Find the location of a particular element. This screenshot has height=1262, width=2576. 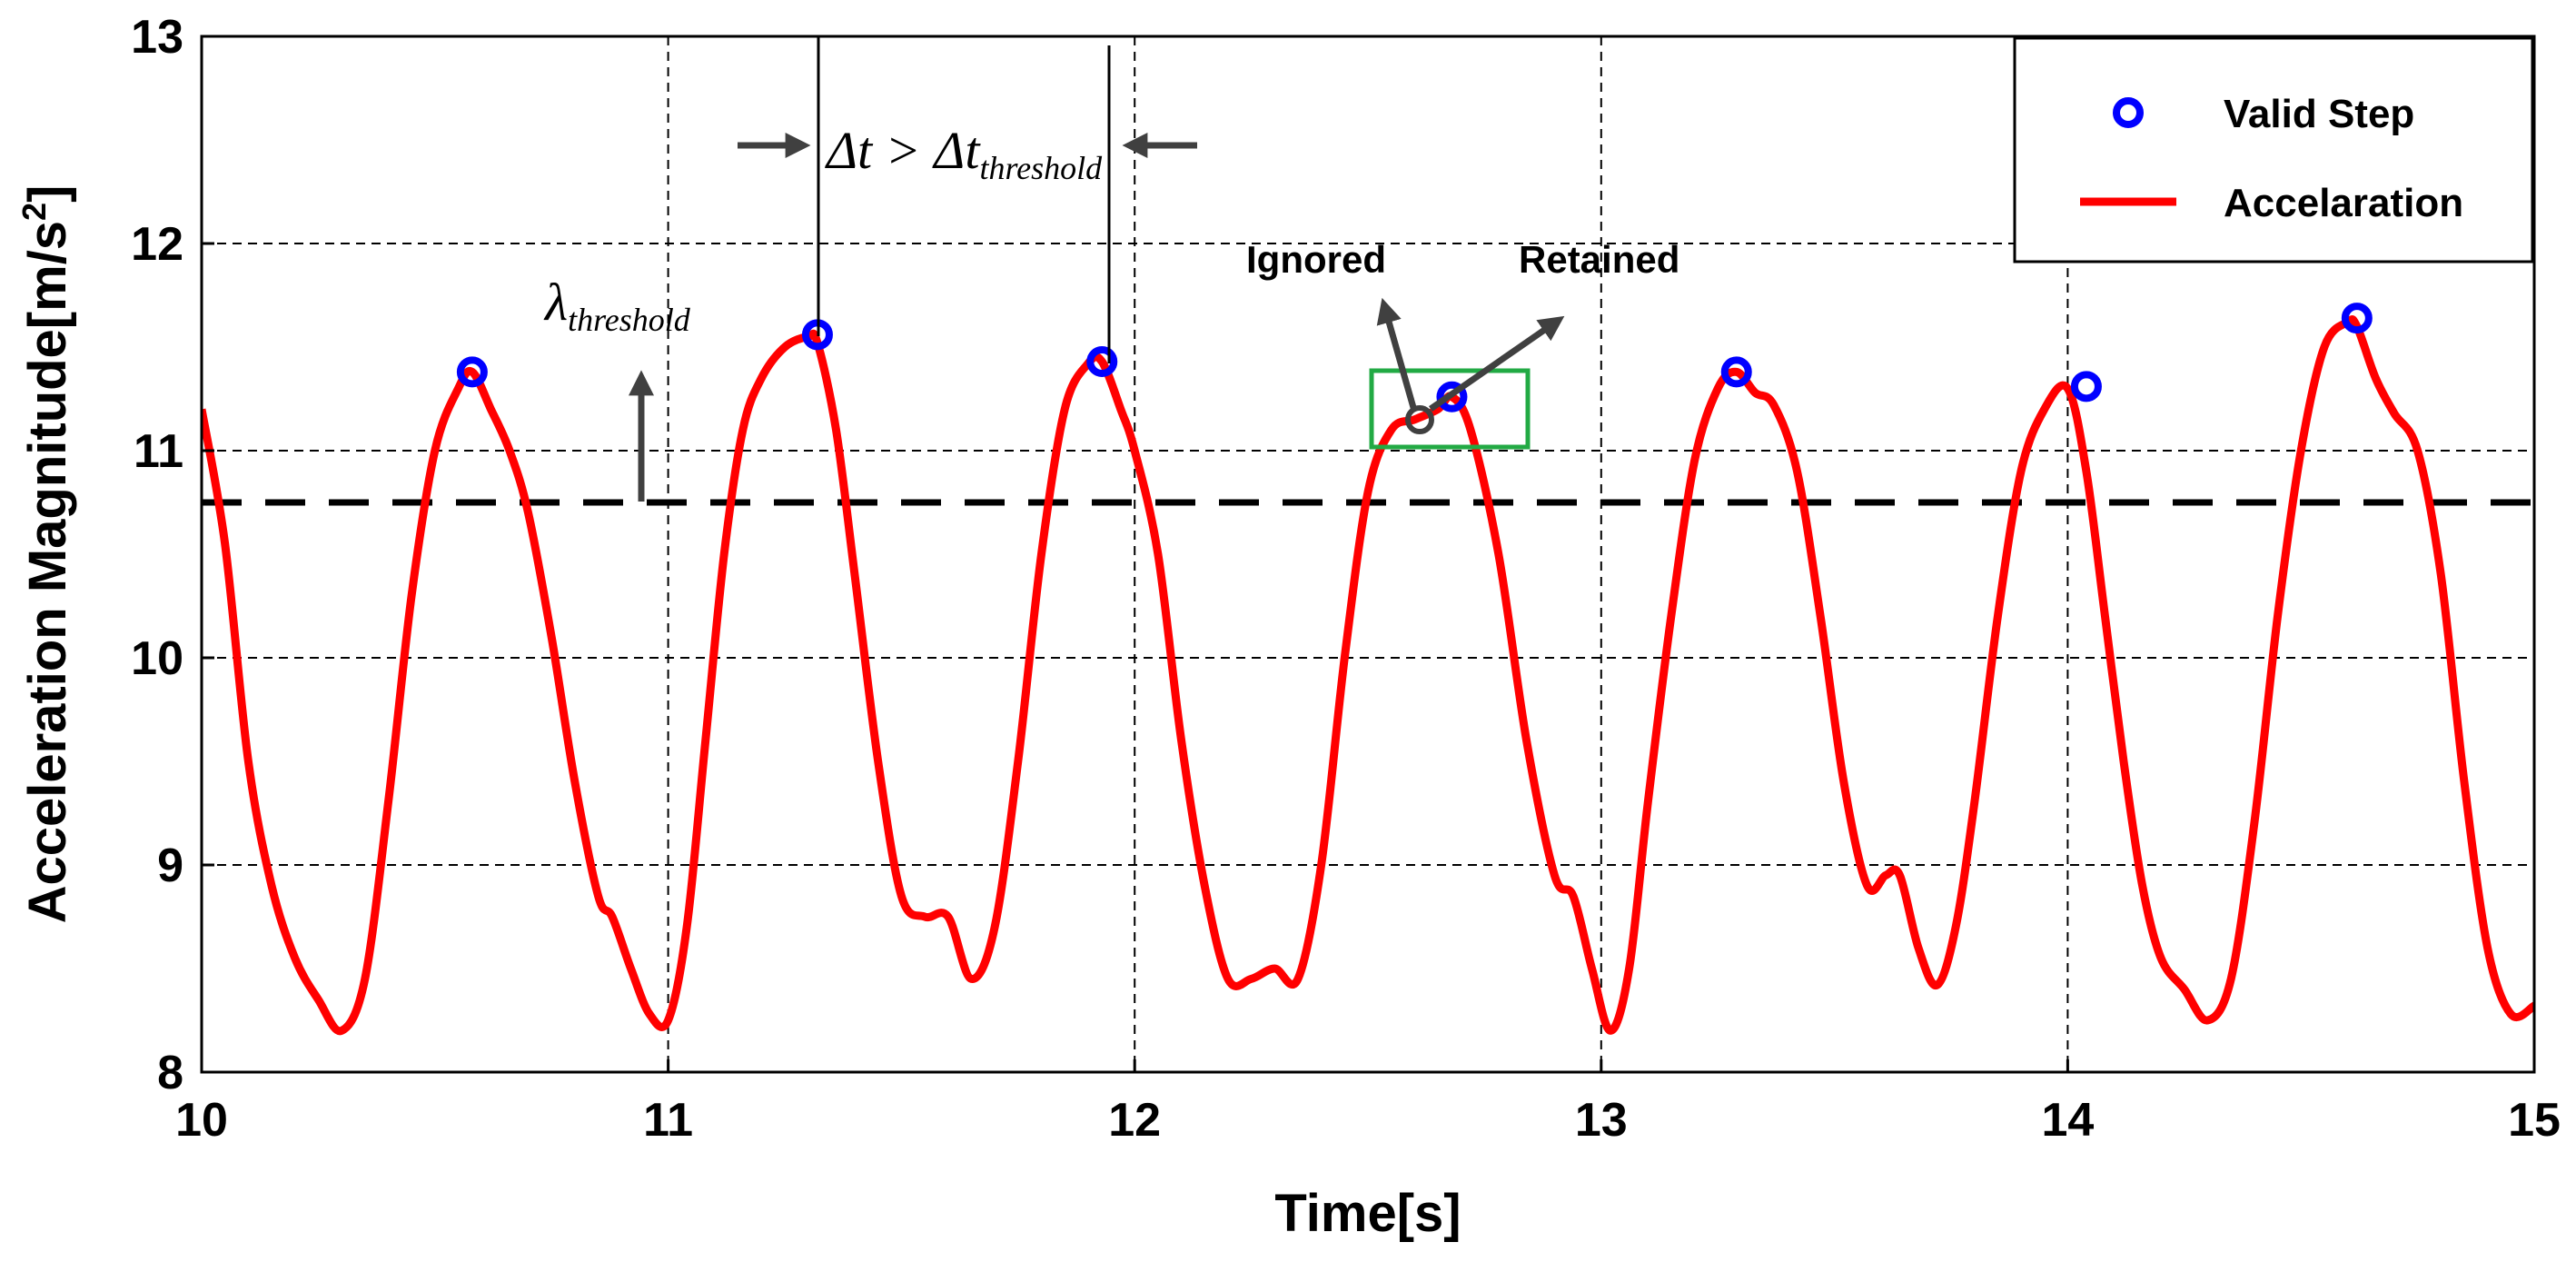

delta-t-main: Δt > Δt is located at coordinates (903, 150).